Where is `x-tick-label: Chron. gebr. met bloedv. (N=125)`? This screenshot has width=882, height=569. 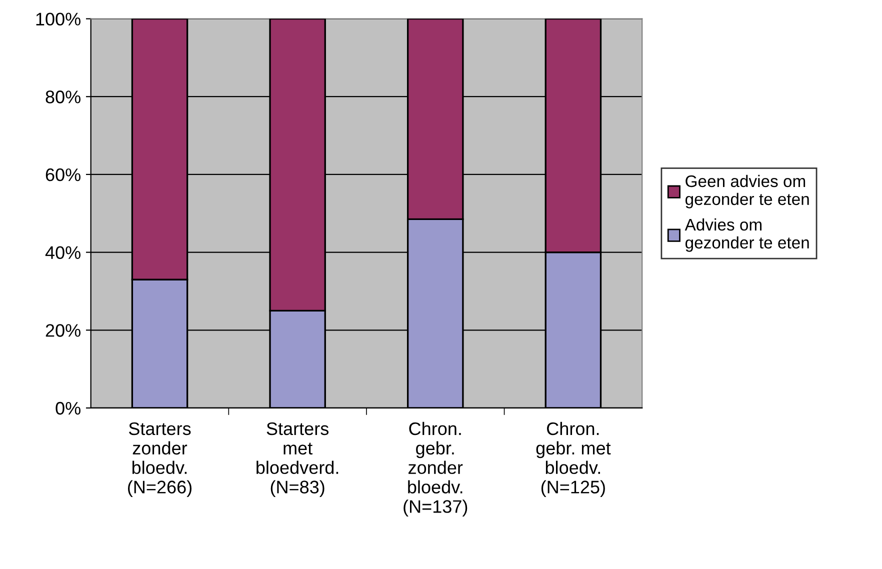 x-tick-label: Chron. gebr. met bloedv. (N=125) is located at coordinates (573, 460).